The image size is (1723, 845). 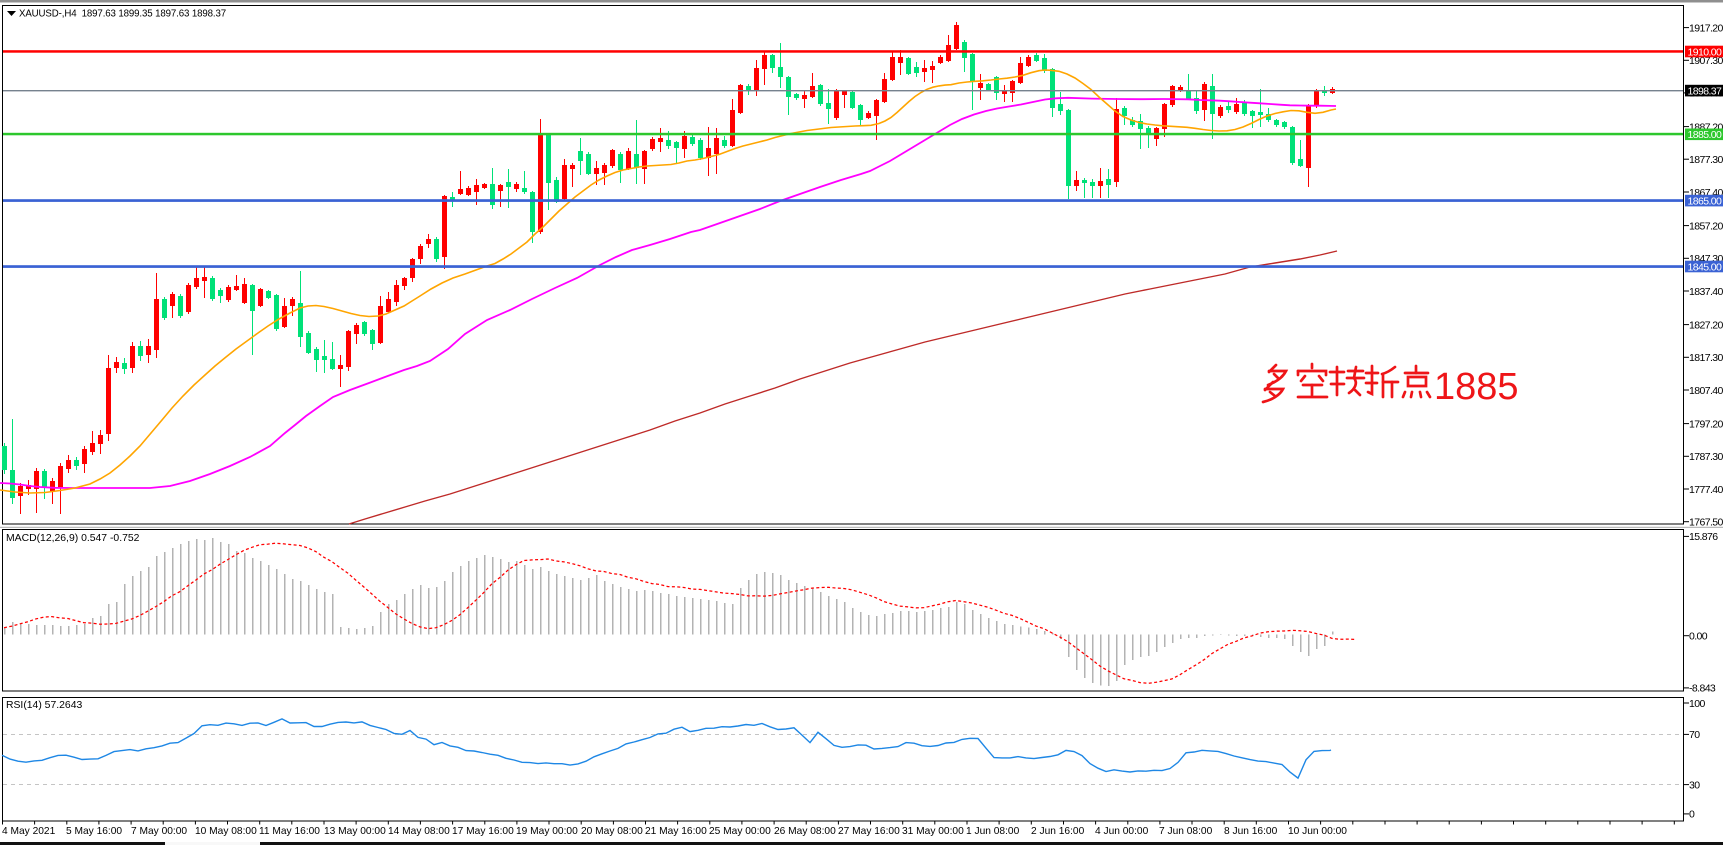 I want to click on svg-text: 1817.30, so click(x=1706, y=358).